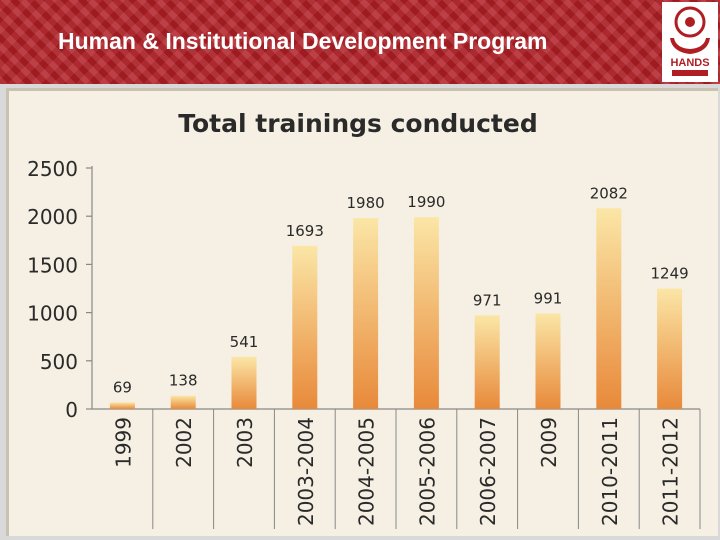  Describe the element at coordinates (52, 169) in the screenshot. I see `y-tick-label: 2500` at that location.